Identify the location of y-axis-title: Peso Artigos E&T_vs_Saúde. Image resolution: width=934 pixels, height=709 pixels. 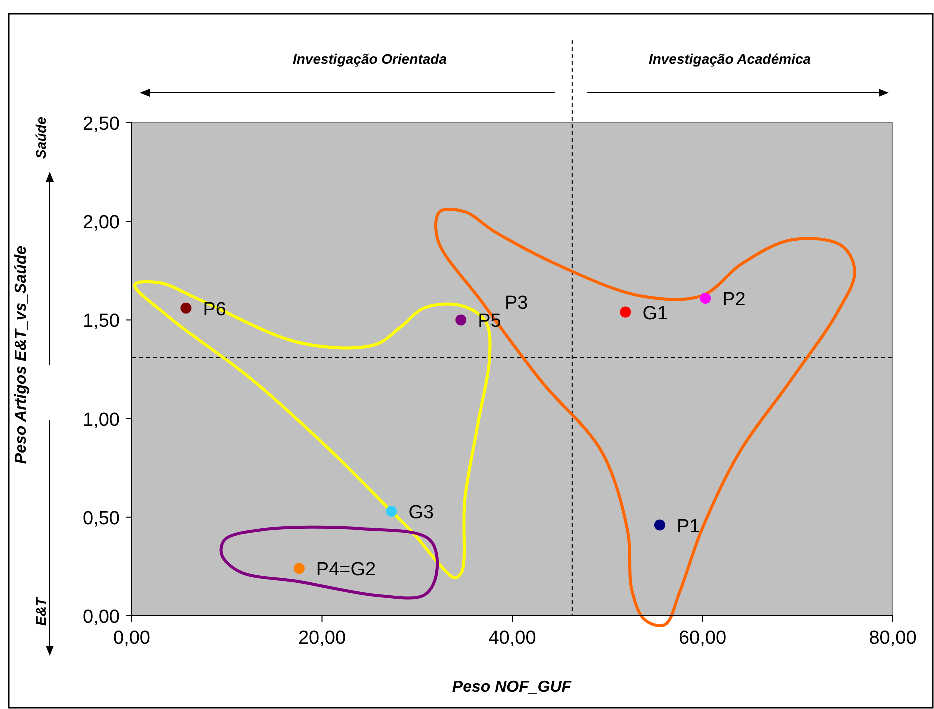
(21, 355).